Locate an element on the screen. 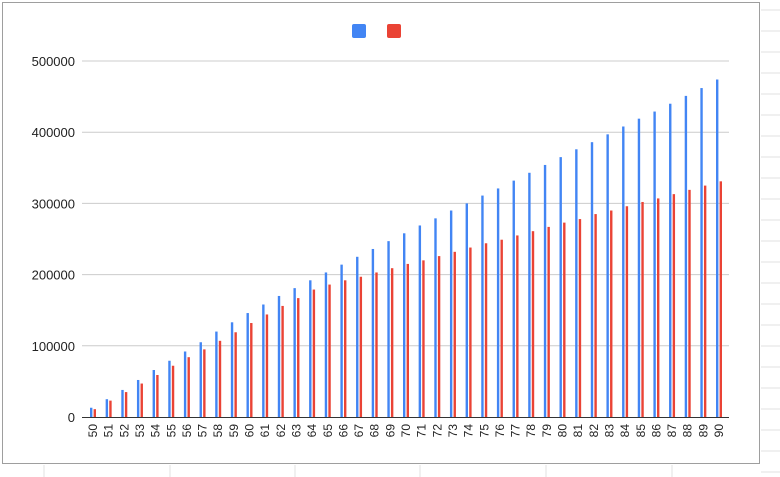 The width and height of the screenshot is (780, 477). x-tick-label: 65 is located at coordinates (328, 431).